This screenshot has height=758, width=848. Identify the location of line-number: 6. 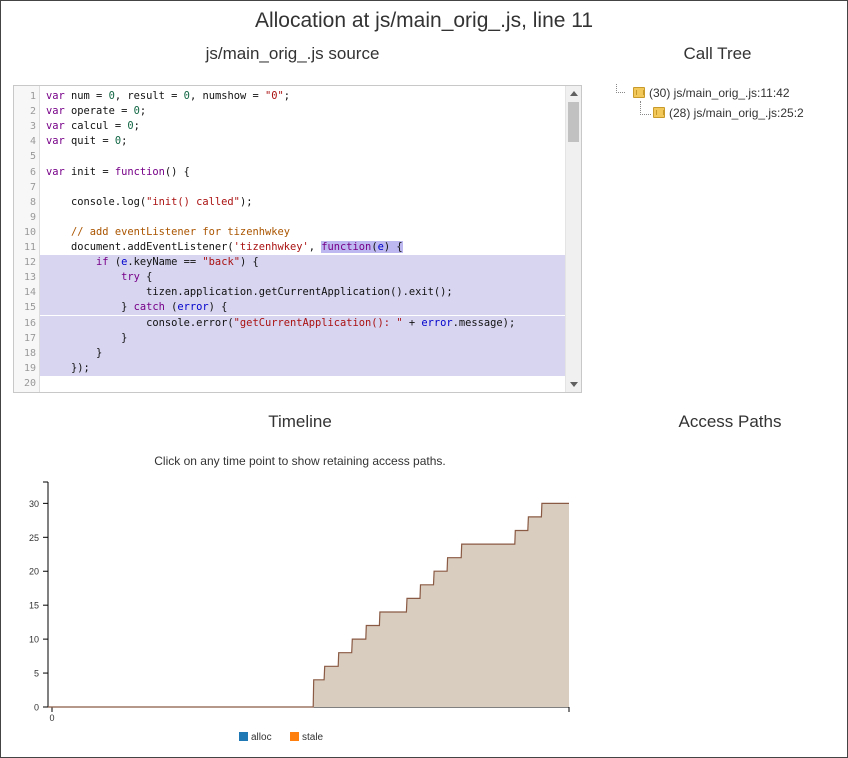
(32, 172).